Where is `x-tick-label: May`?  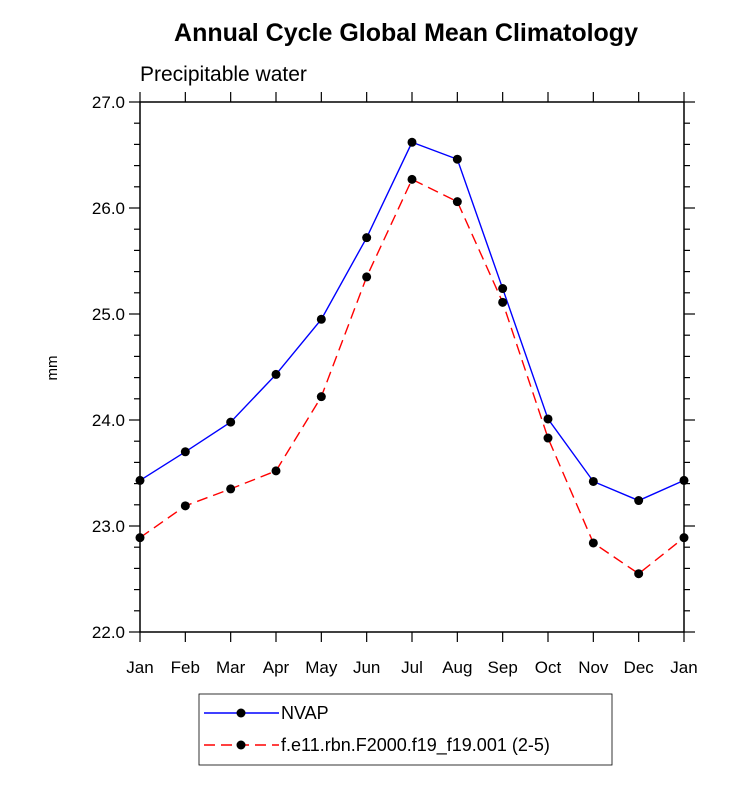
x-tick-label: May is located at coordinates (321, 667).